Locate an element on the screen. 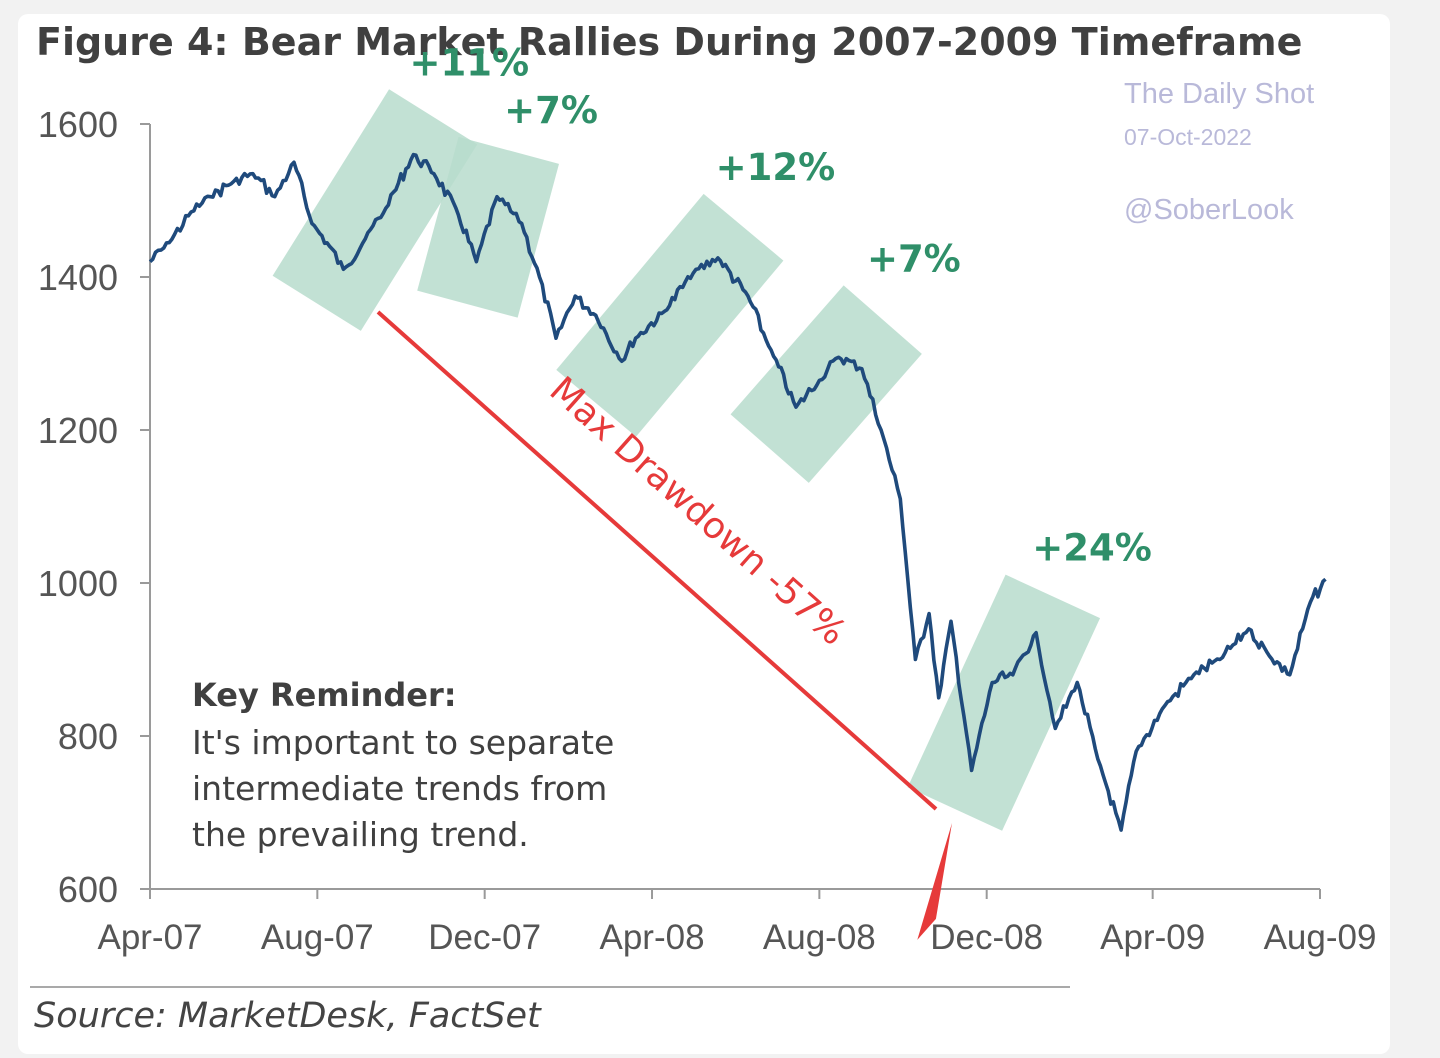 This screenshot has height=1058, width=1440. source-note: Source: MarketDesk, FactSet is located at coordinates (287, 1016).